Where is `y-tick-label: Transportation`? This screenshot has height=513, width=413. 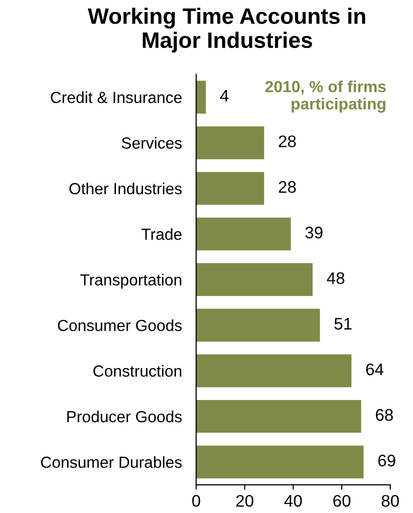 y-tick-label: Transportation is located at coordinates (131, 281).